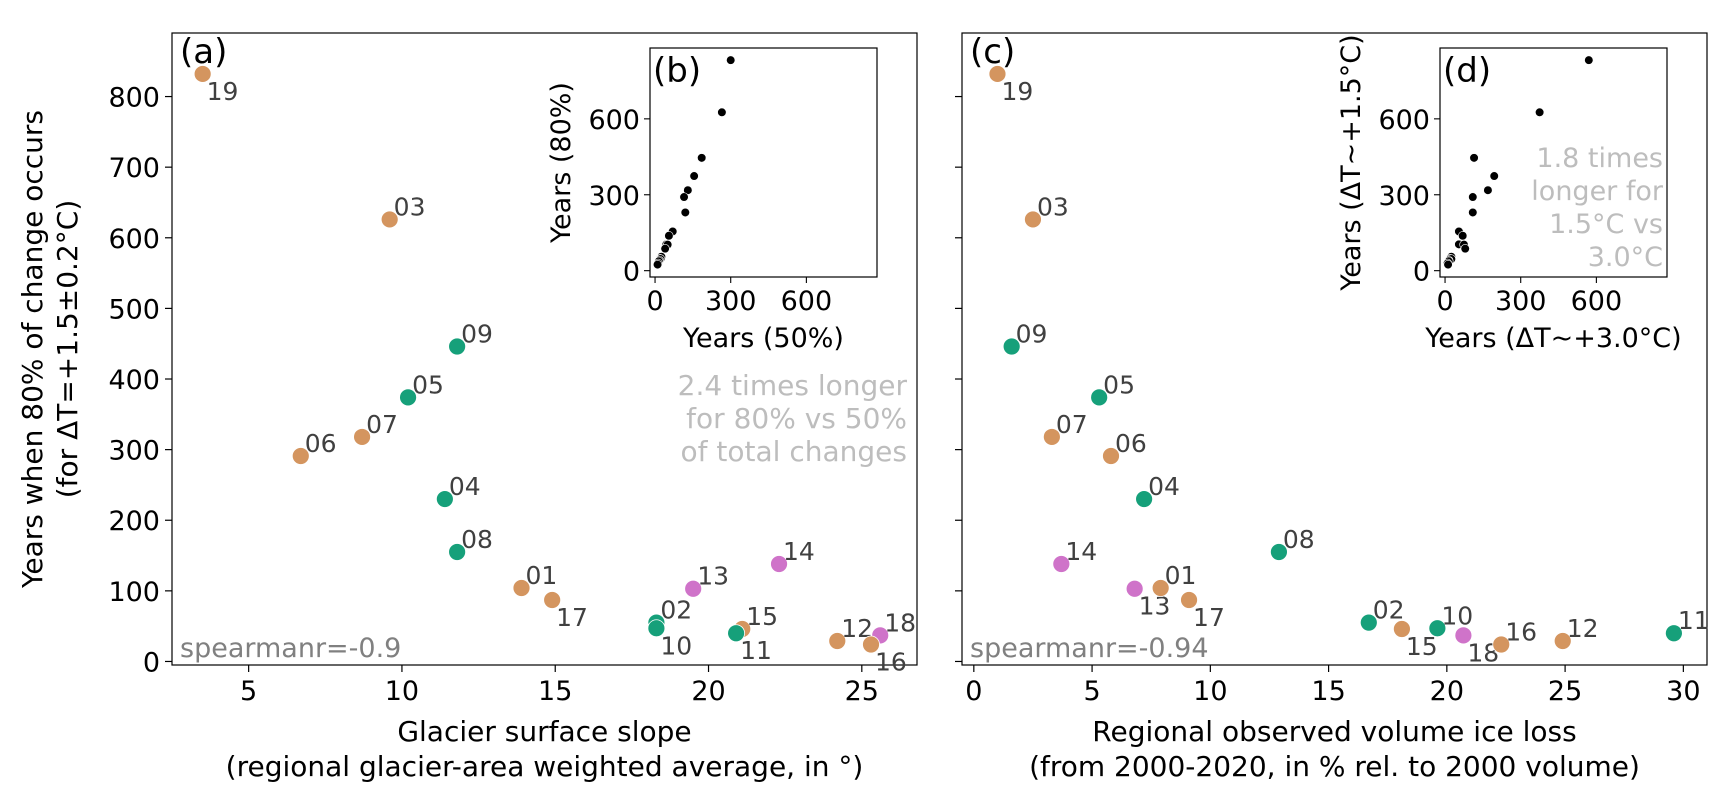  I want to click on point-label-17: 17, so click(1209, 617).